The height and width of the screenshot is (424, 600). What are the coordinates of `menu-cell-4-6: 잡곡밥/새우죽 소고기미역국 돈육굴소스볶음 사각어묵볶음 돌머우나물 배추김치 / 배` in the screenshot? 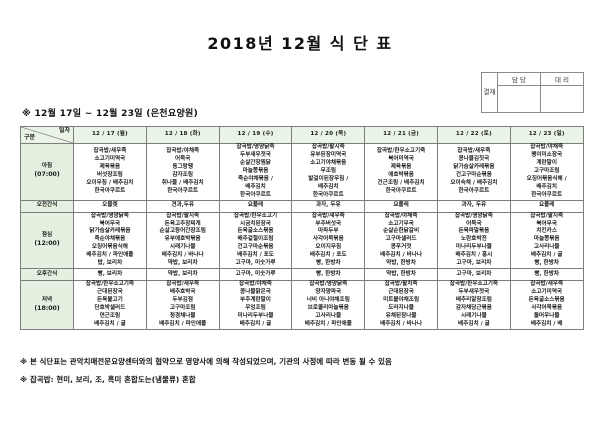 It's located at (546, 305).